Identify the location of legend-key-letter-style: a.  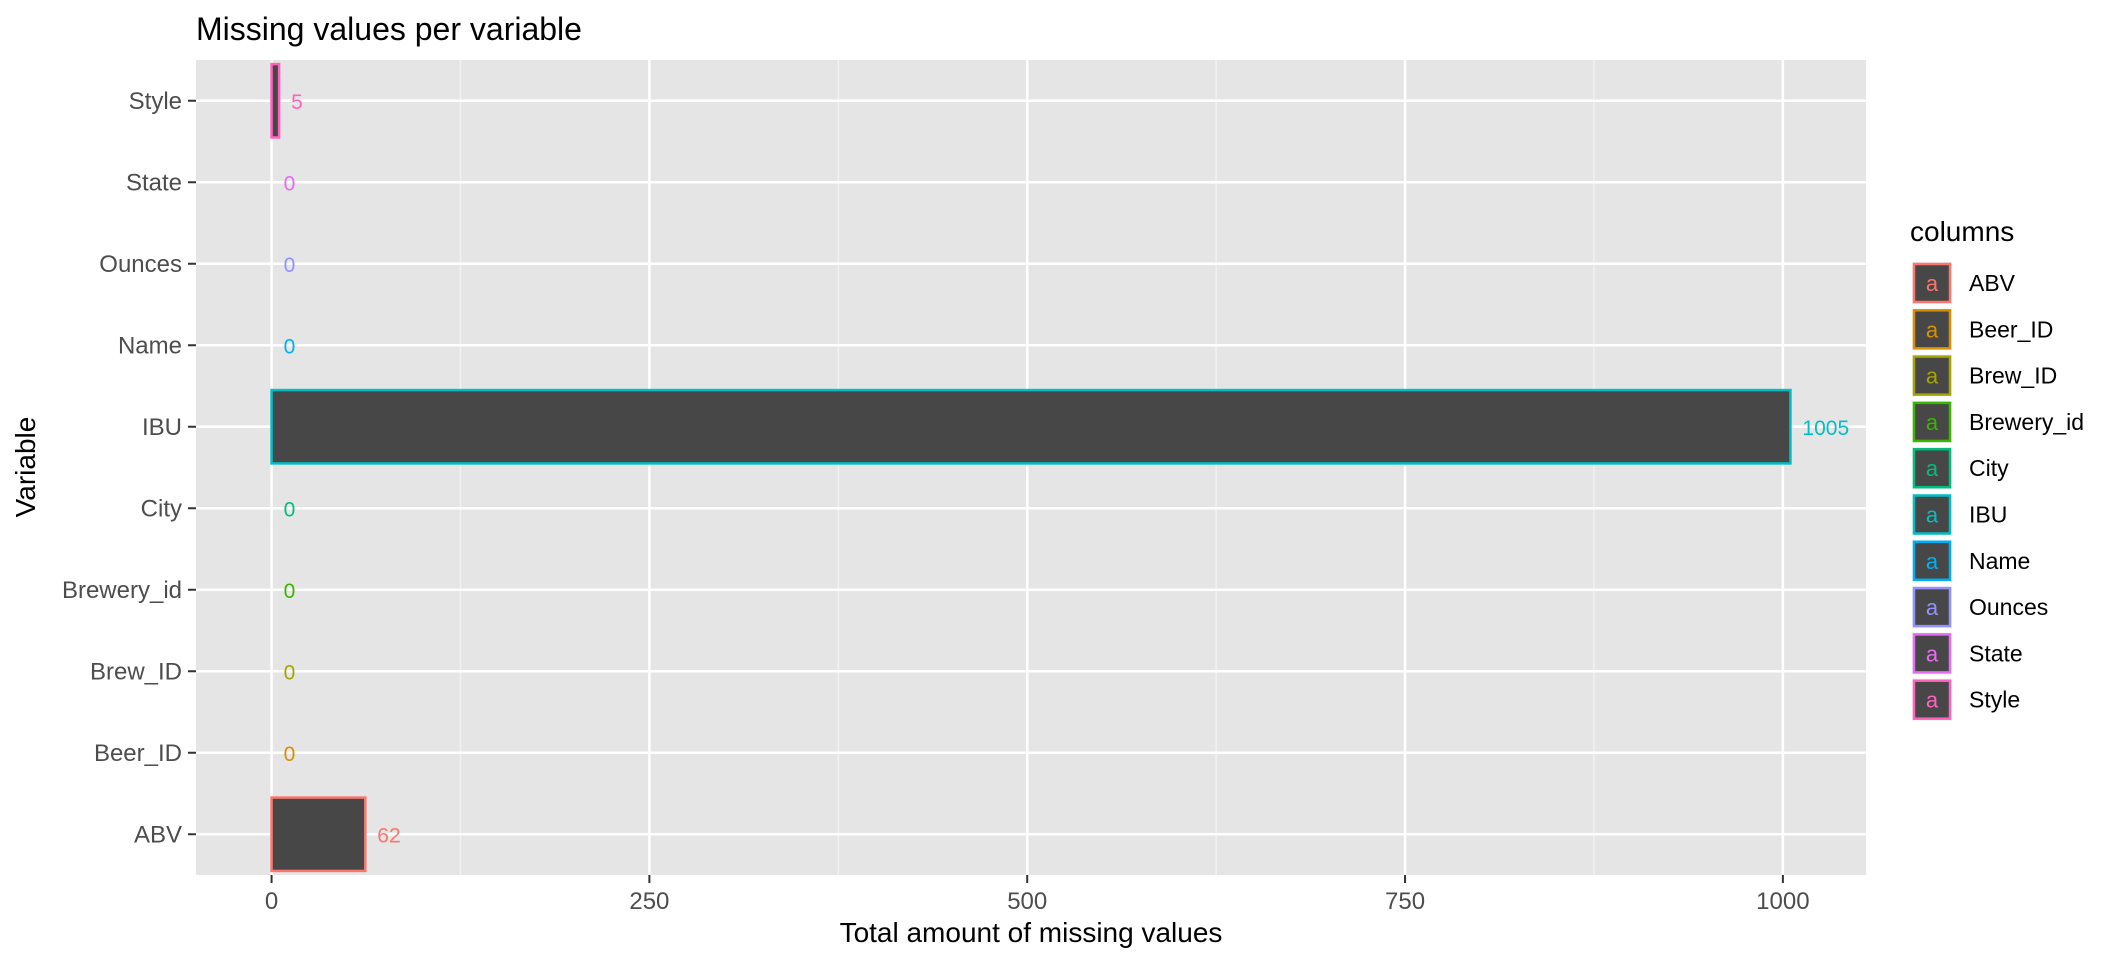
(1932, 700).